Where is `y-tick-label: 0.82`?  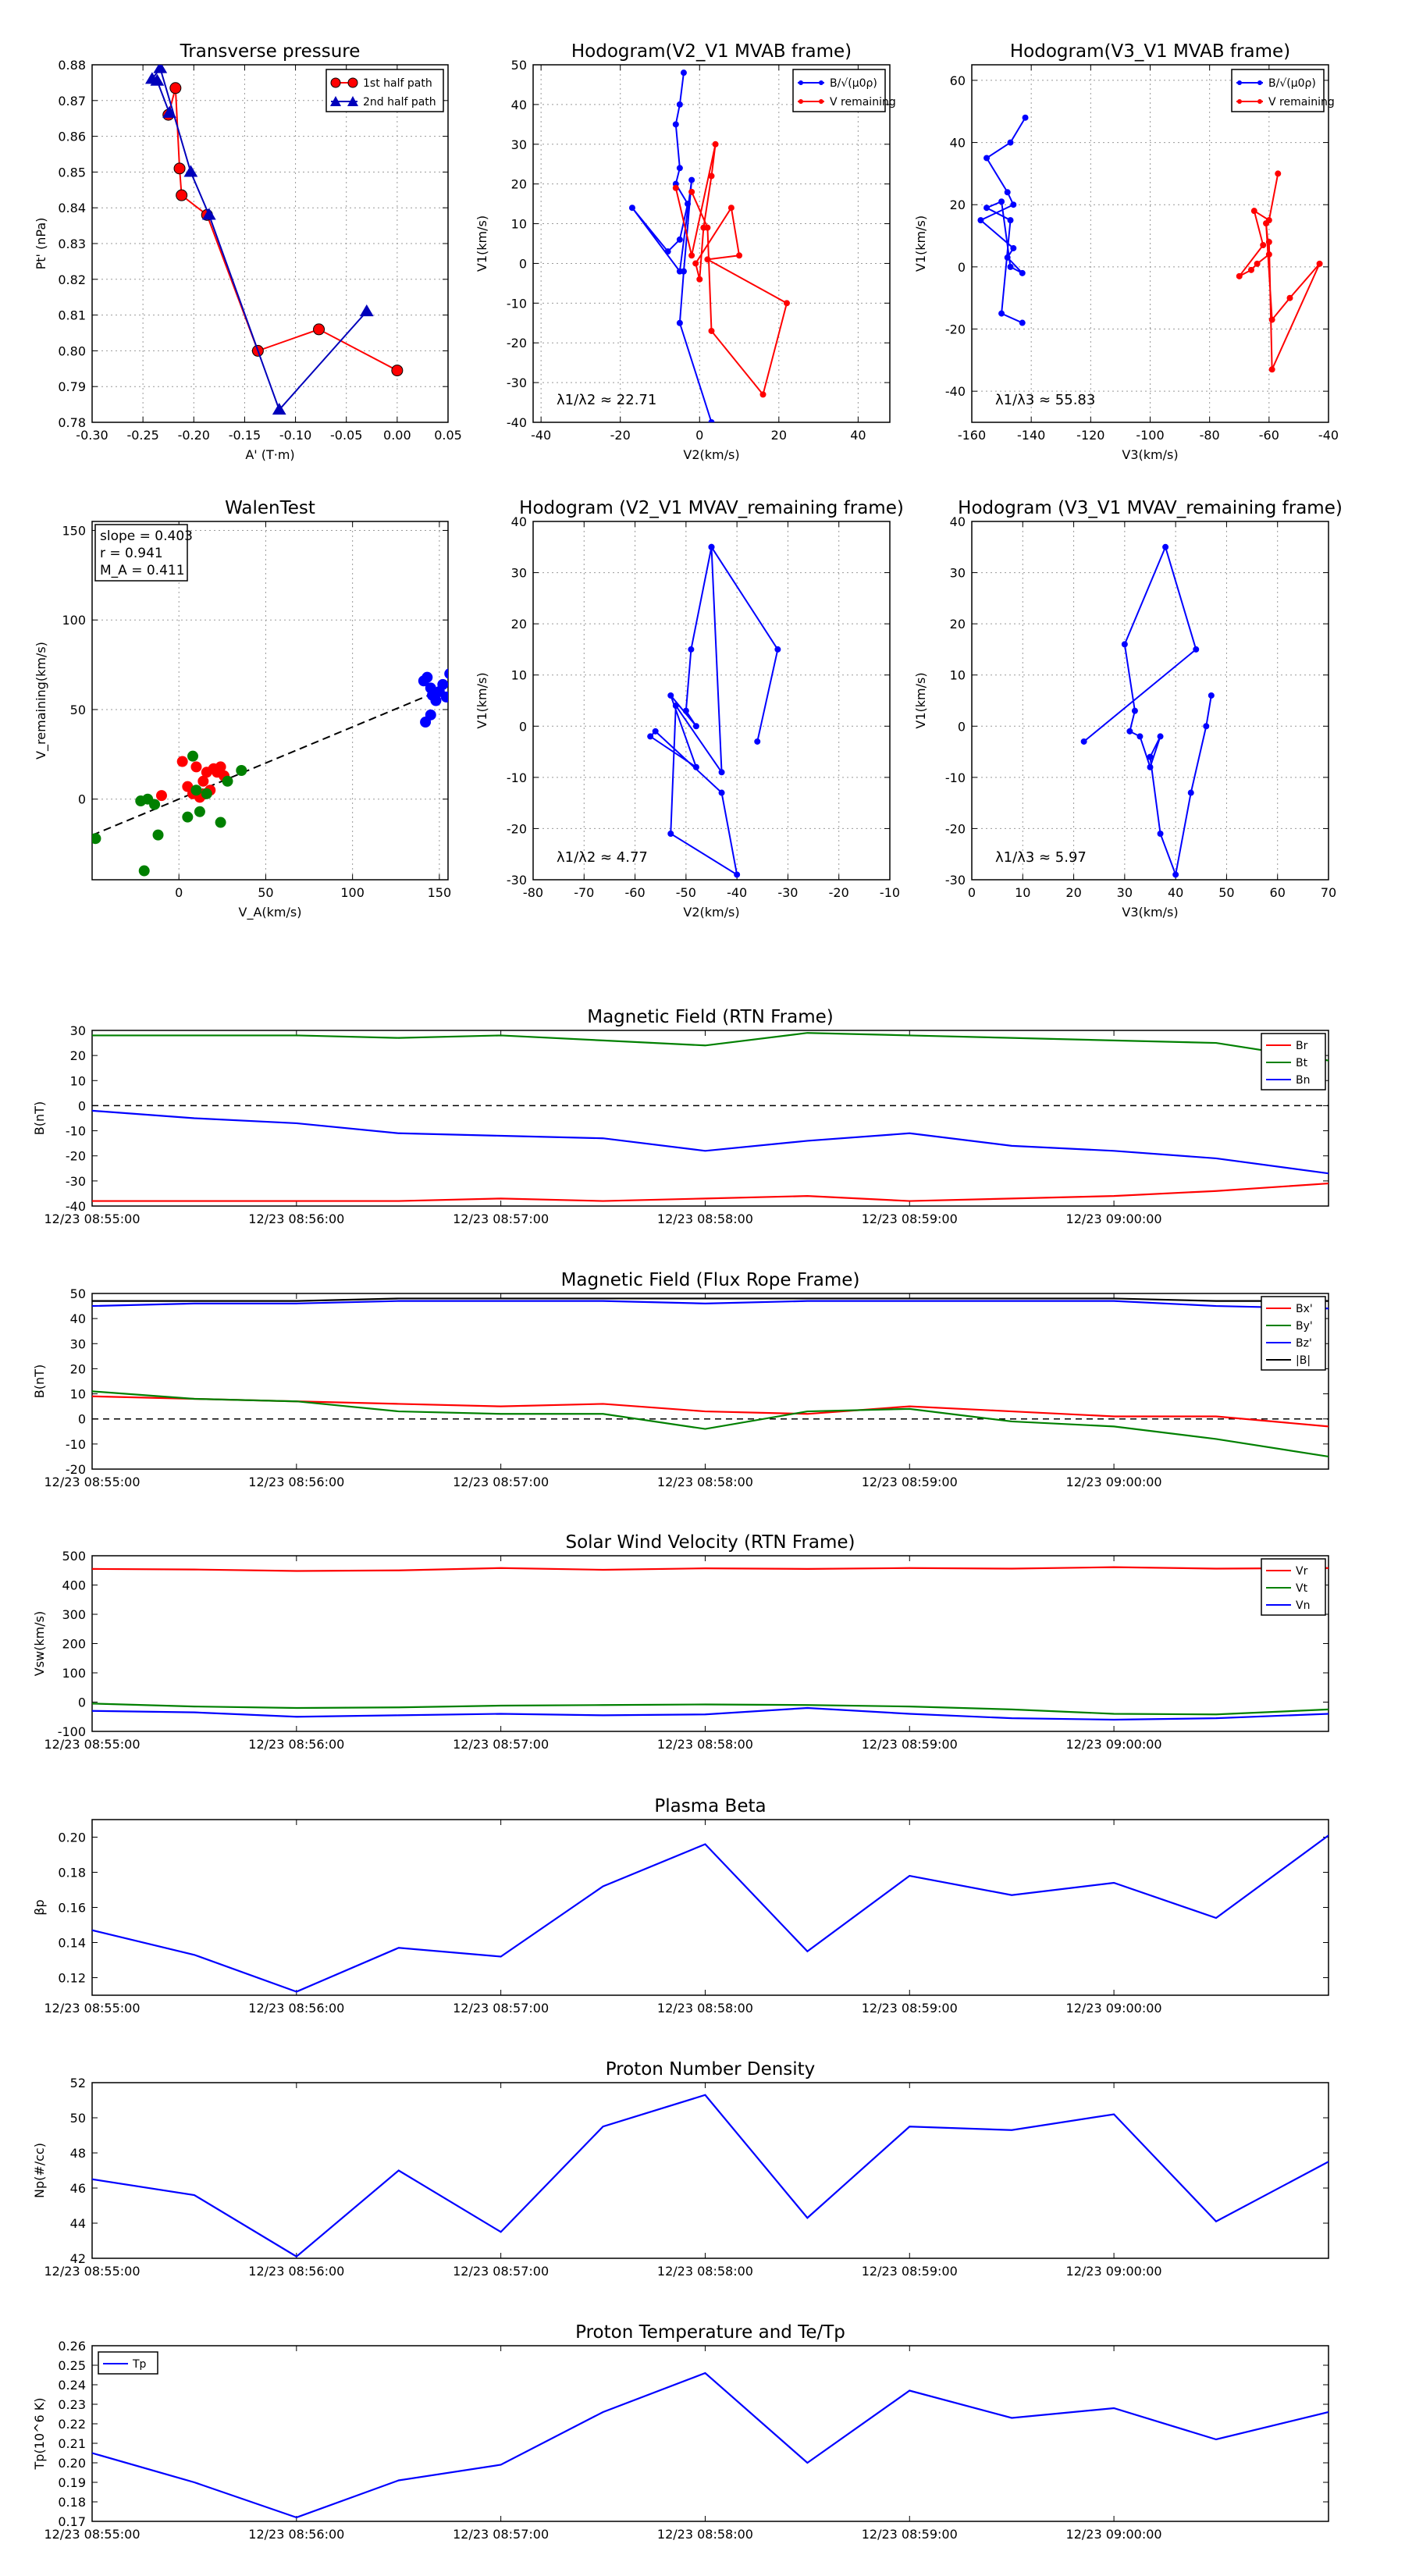 y-tick-label: 0.82 is located at coordinates (72, 279).